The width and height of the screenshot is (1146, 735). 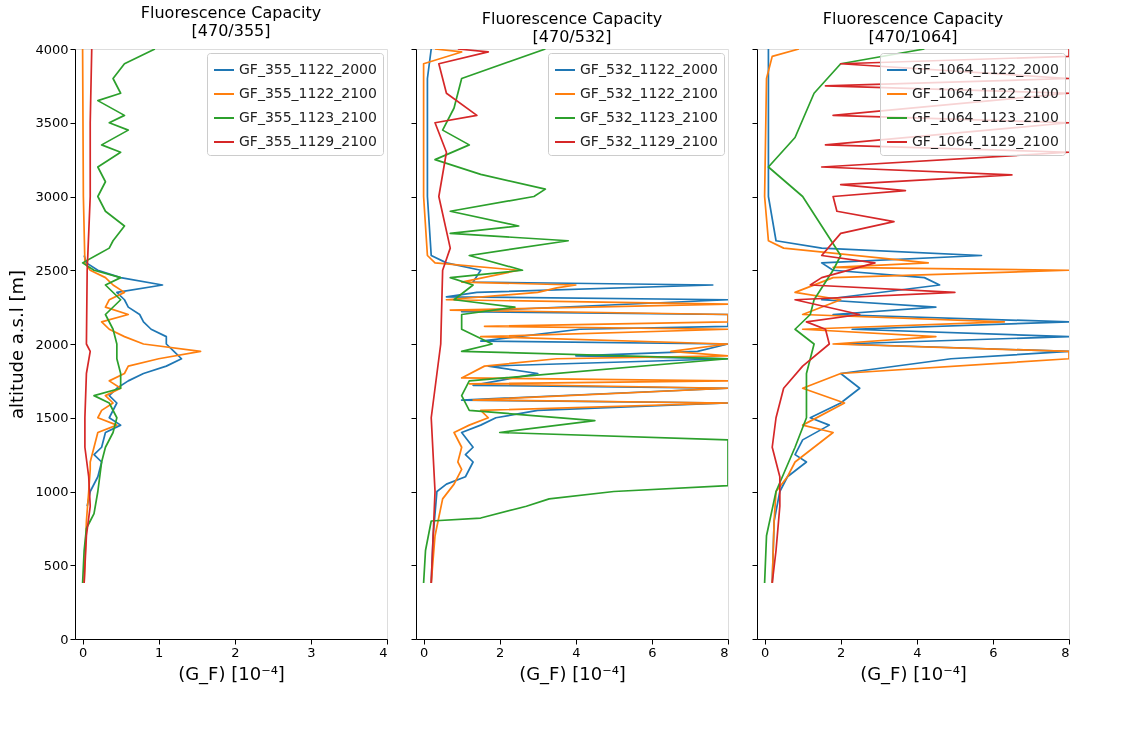 I want to click on y-tick-label: 0, so click(x=64, y=639).